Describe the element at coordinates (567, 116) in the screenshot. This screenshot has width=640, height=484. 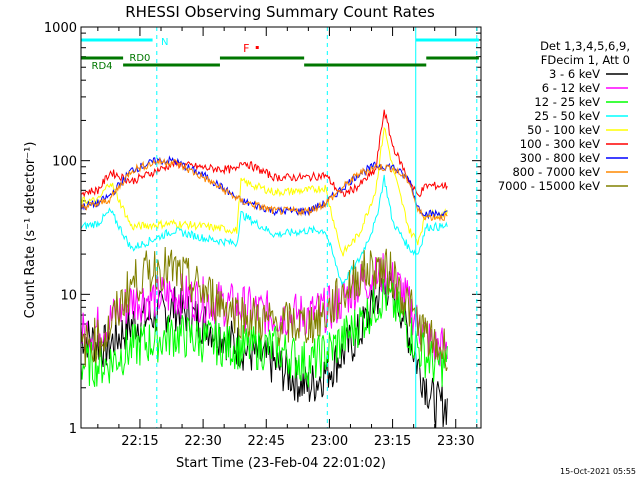
I see `legend-entry-label: 25 - 50 keV` at that location.